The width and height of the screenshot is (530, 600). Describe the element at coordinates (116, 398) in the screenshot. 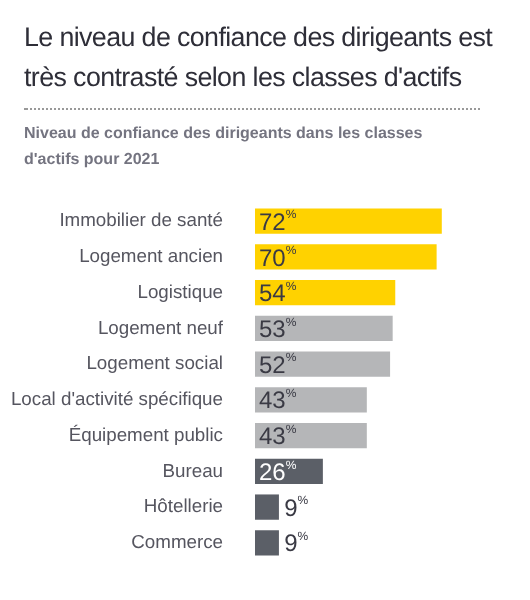

I see `y-tick-label: Local d'activité spécifique` at that location.